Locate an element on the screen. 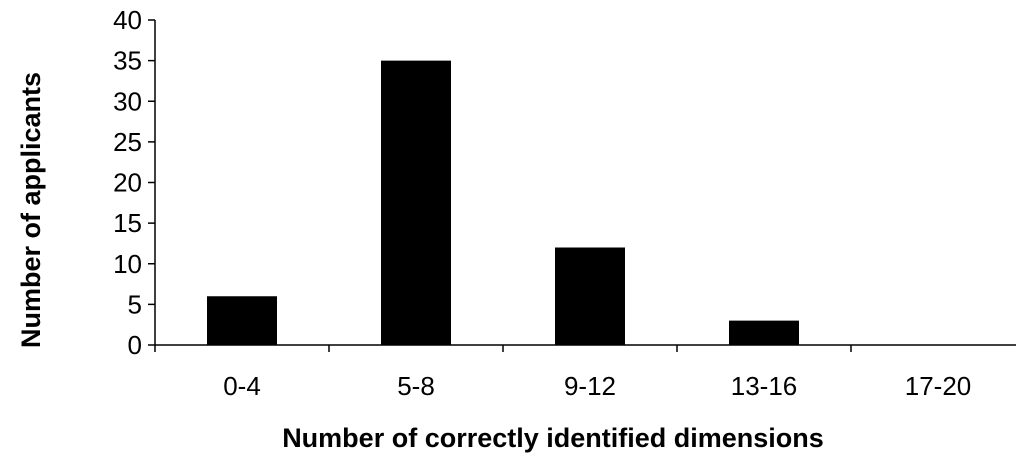 The width and height of the screenshot is (1016, 459). x-tick-label-17-20: 17-20 is located at coordinates (938, 386).